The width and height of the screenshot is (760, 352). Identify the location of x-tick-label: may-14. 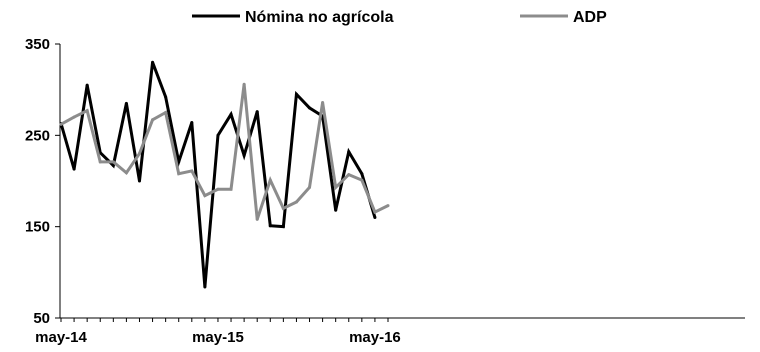
(61, 337).